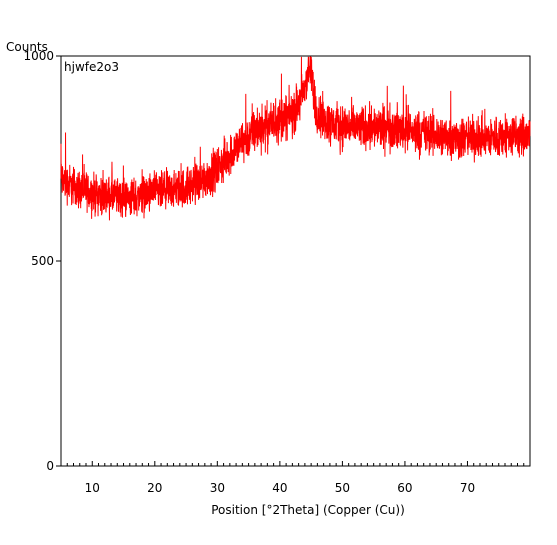  Describe the element at coordinates (217, 488) in the screenshot. I see `x-tick-label: 30` at that location.